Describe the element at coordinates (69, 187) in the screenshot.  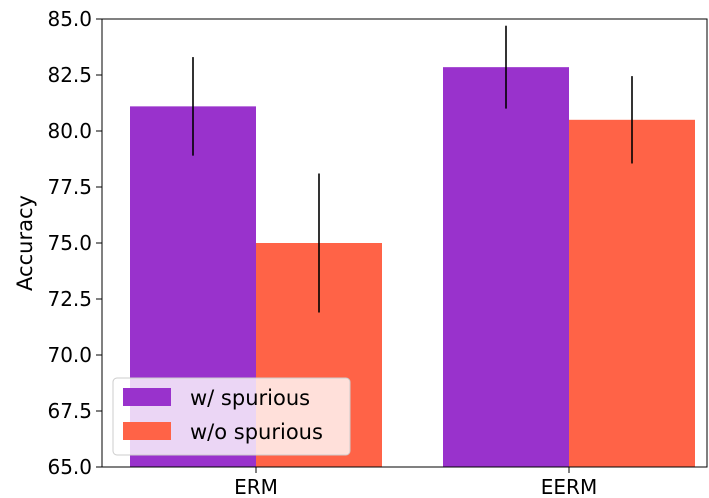
I see `y-tick-label: 77.5` at that location.